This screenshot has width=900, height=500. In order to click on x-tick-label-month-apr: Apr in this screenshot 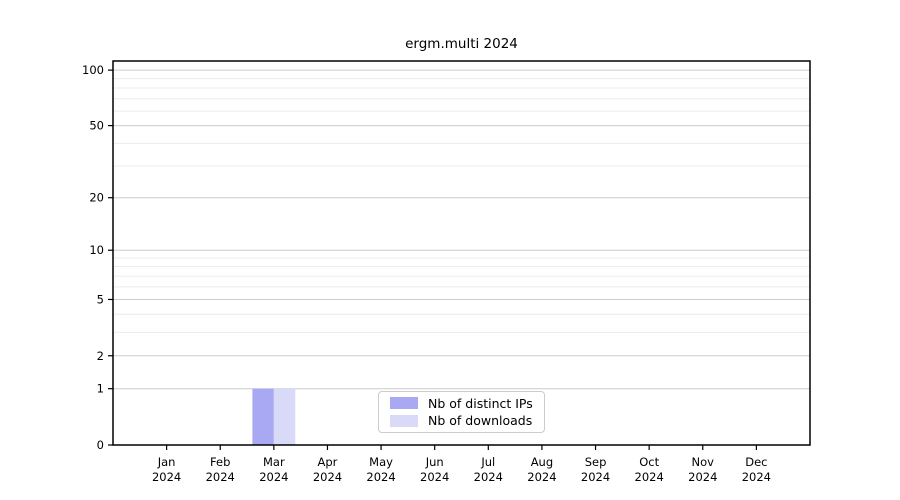, I will do `click(328, 462)`.